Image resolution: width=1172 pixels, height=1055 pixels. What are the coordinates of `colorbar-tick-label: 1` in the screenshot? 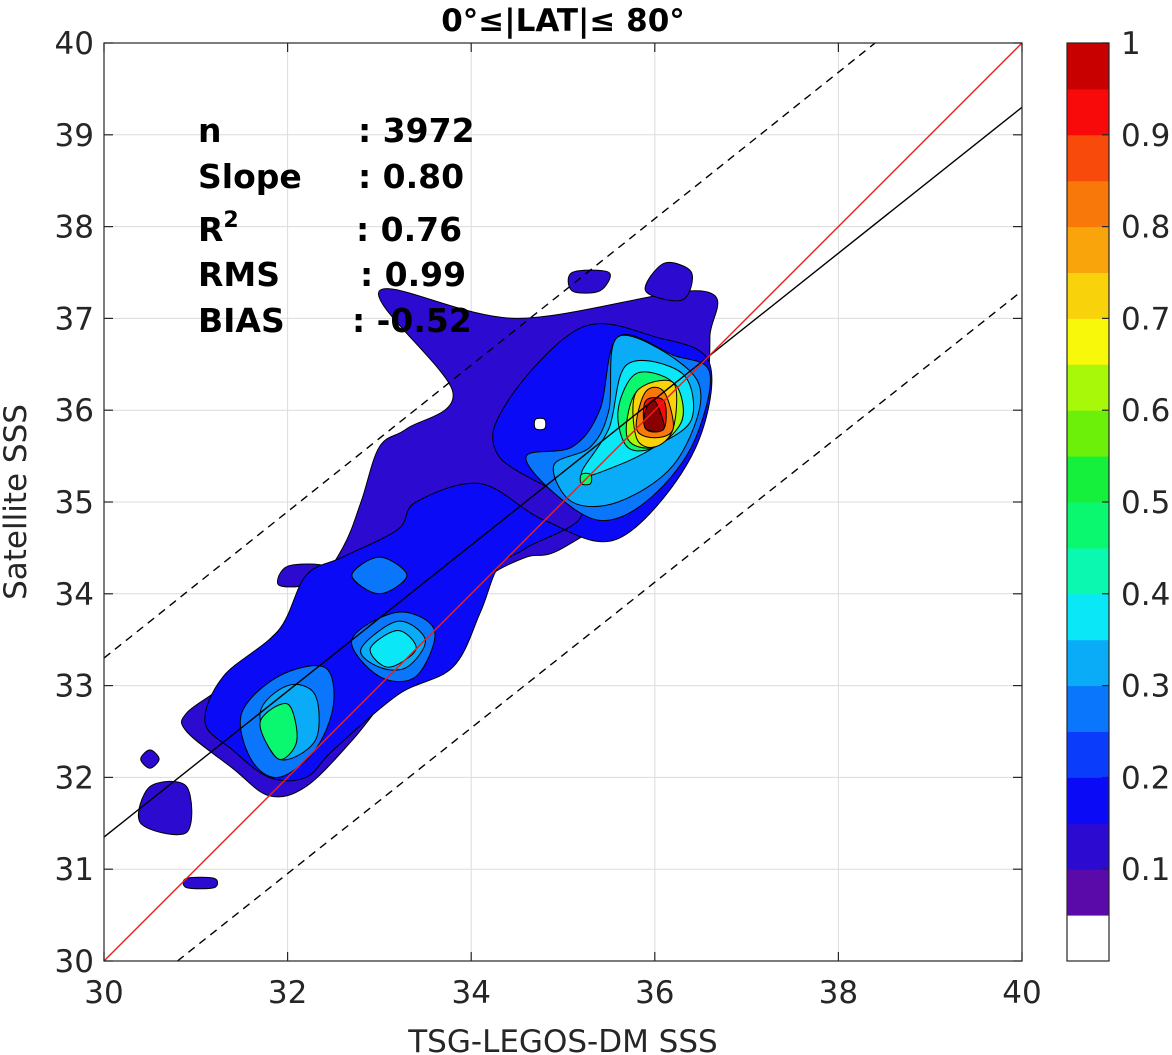 It's located at (1131, 44).